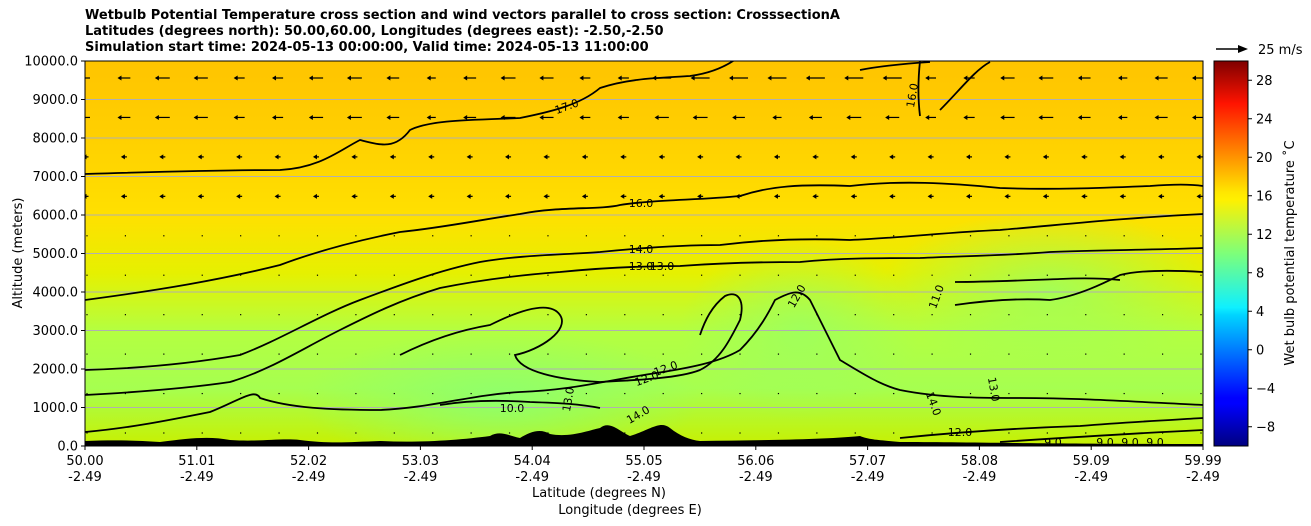  Describe the element at coordinates (420, 461) in the screenshot. I see `x-tick-label-lat: 53.03` at that location.